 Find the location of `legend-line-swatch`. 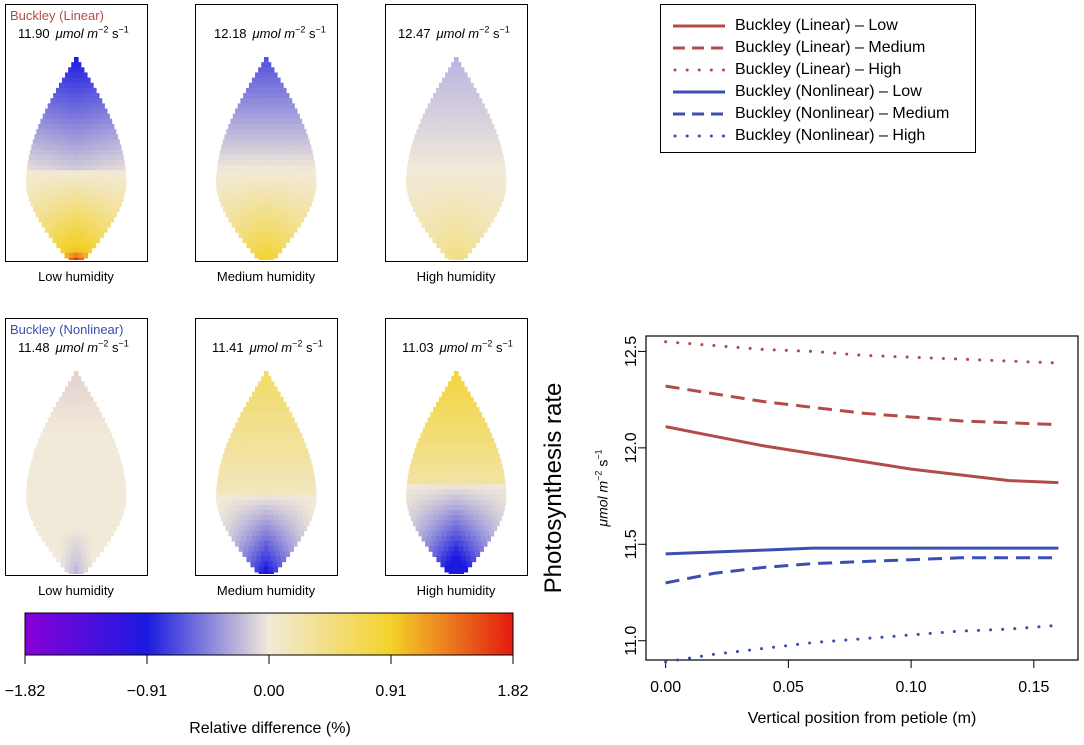

legend-line-swatch is located at coordinates (700, 70).